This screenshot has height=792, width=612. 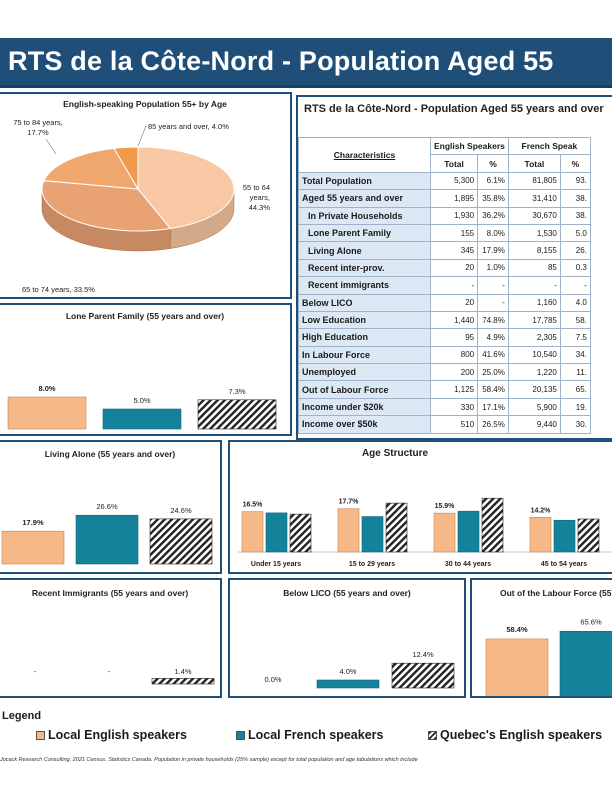 I want to click on table-row: Lone Parent Family 155 8.0% 1,530 5.0, so click(x=444, y=233).